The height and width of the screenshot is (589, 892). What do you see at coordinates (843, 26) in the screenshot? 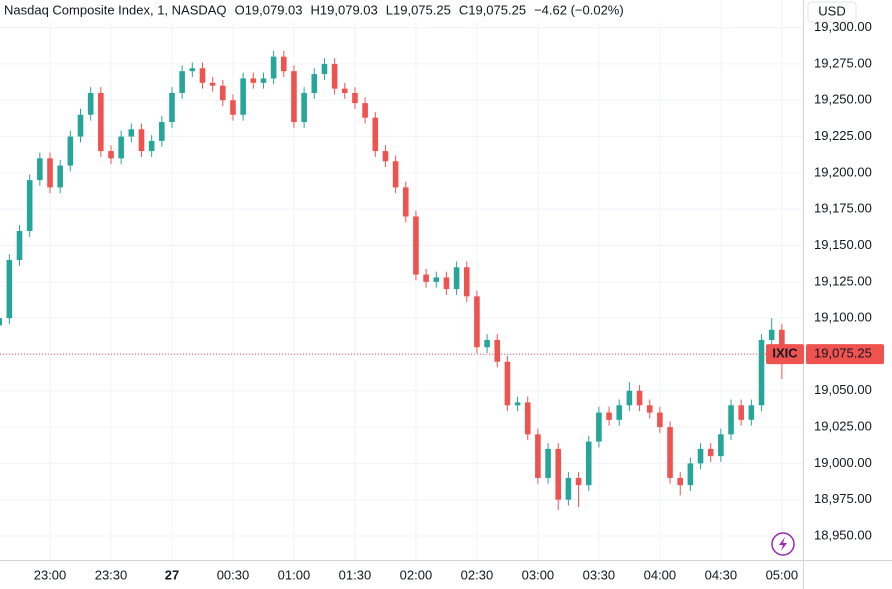
I see `y-tick-label: 19,300.00` at bounding box center [843, 26].